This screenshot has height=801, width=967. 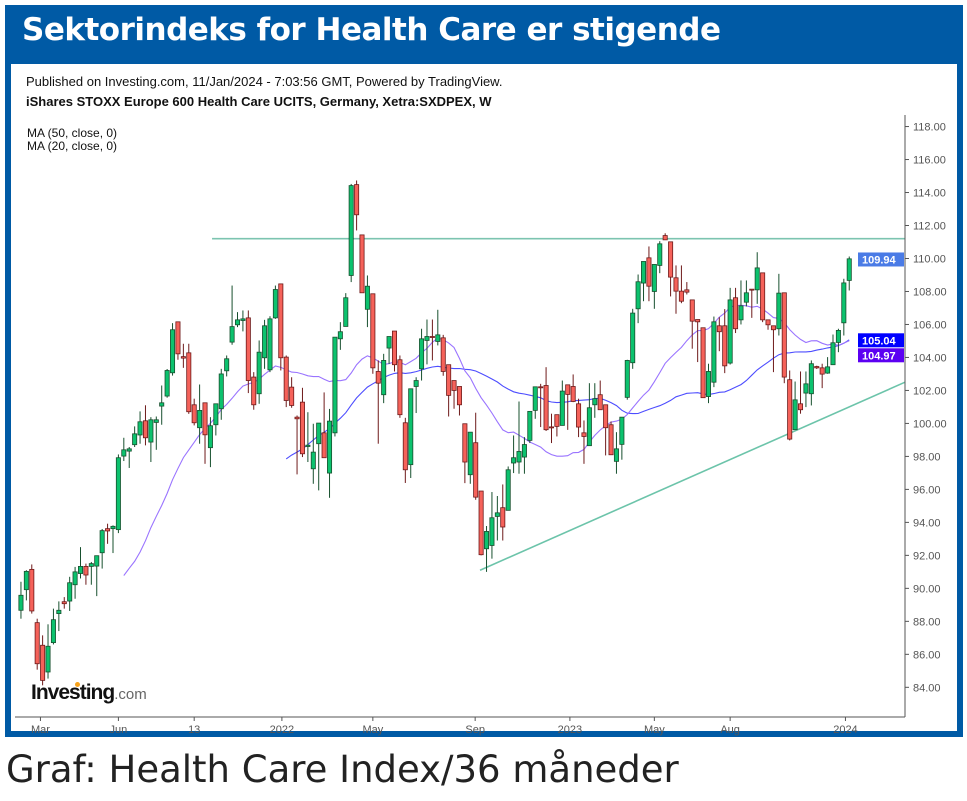 What do you see at coordinates (371, 30) in the screenshot?
I see `page-title: Sektorindeks for Health Care er stigende` at bounding box center [371, 30].